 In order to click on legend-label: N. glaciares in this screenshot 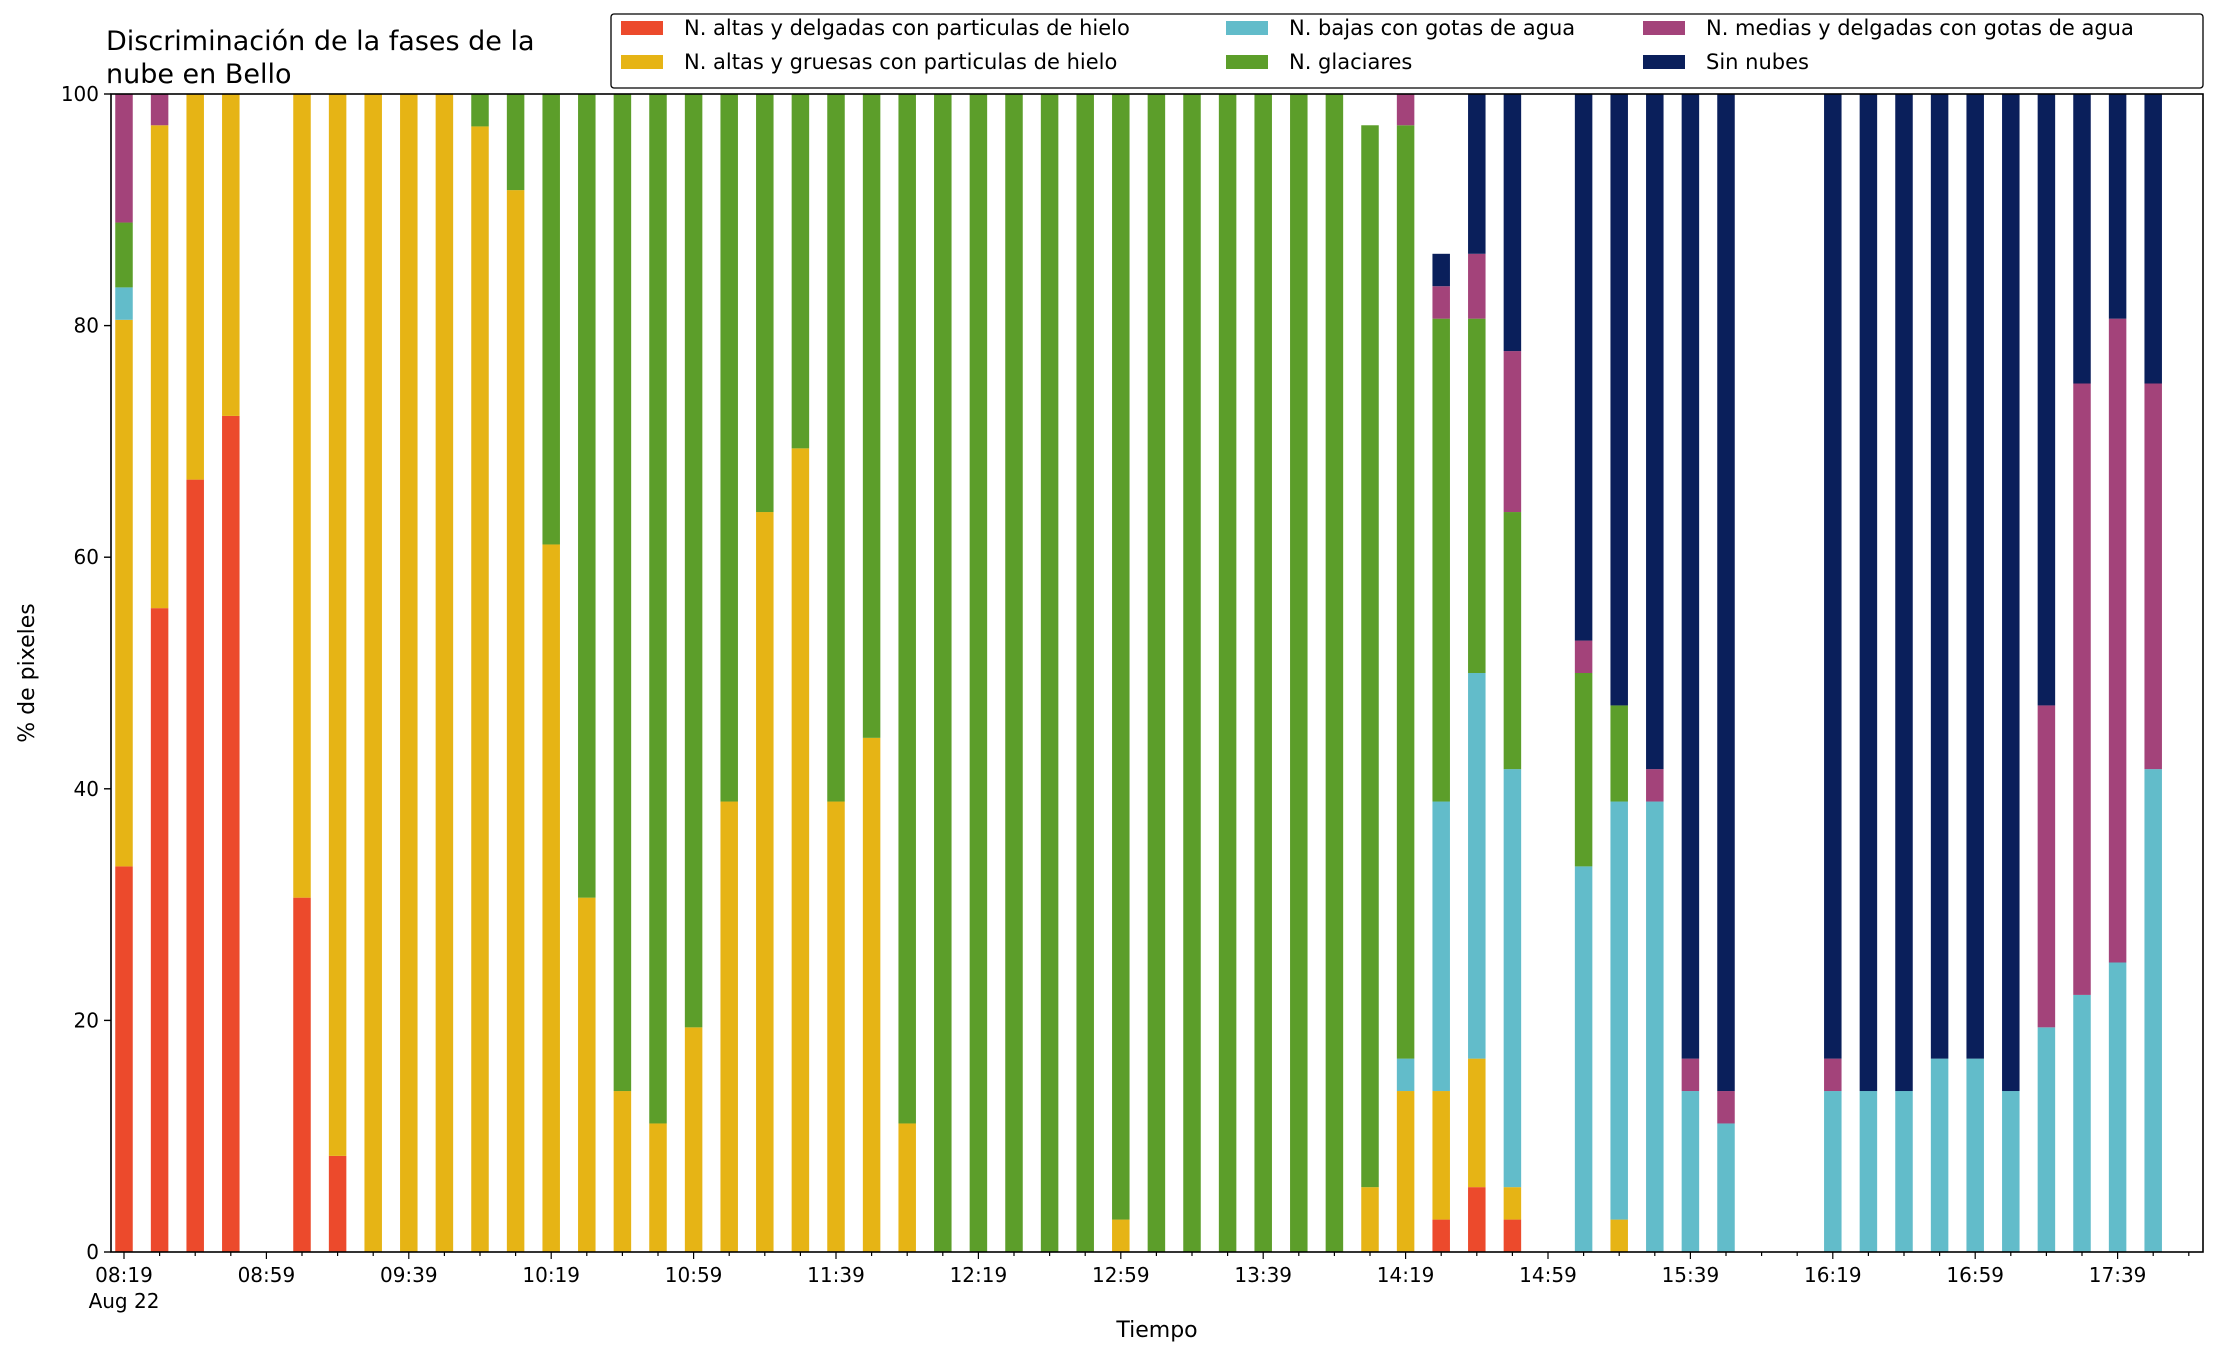, I will do `click(1350, 62)`.